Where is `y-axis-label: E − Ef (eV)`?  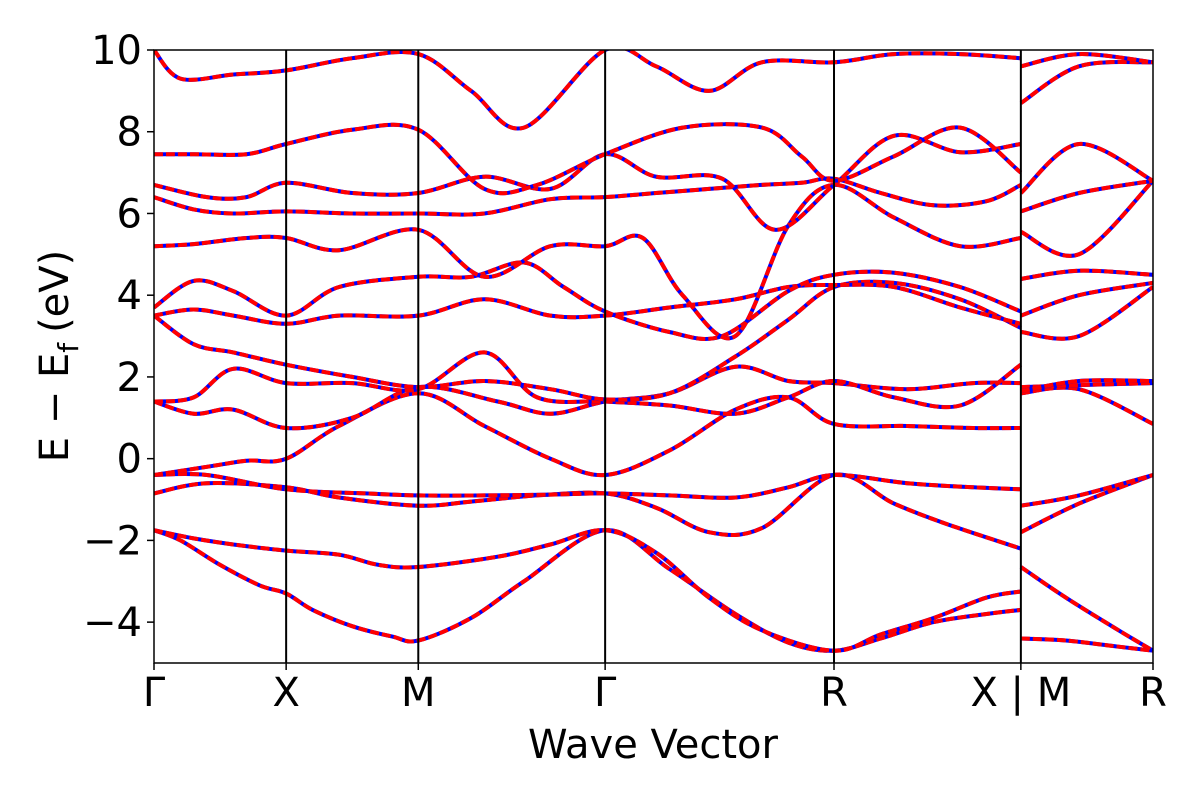 y-axis-label: E − Ef (eV) is located at coordinates (58, 356).